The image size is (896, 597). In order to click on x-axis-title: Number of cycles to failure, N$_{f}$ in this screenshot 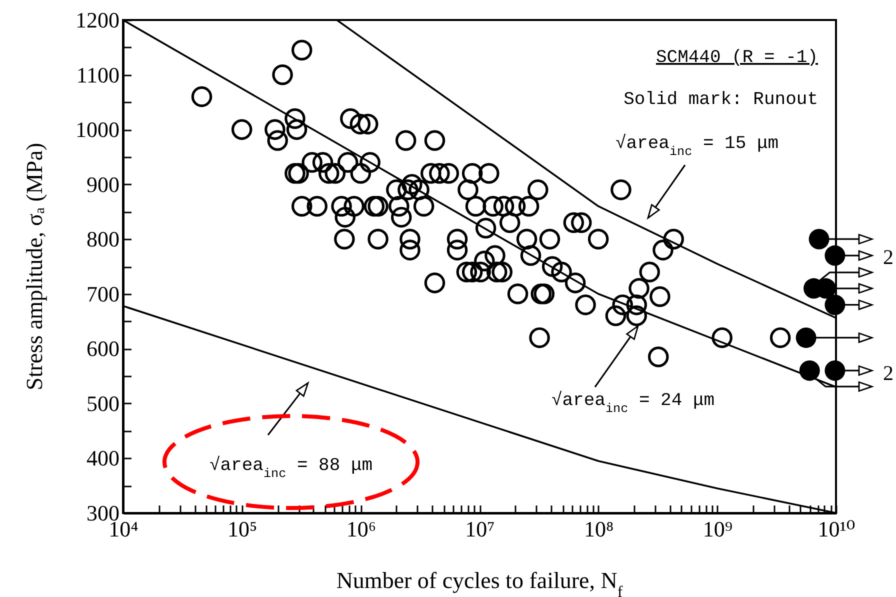, I will do `click(480, 582)`.